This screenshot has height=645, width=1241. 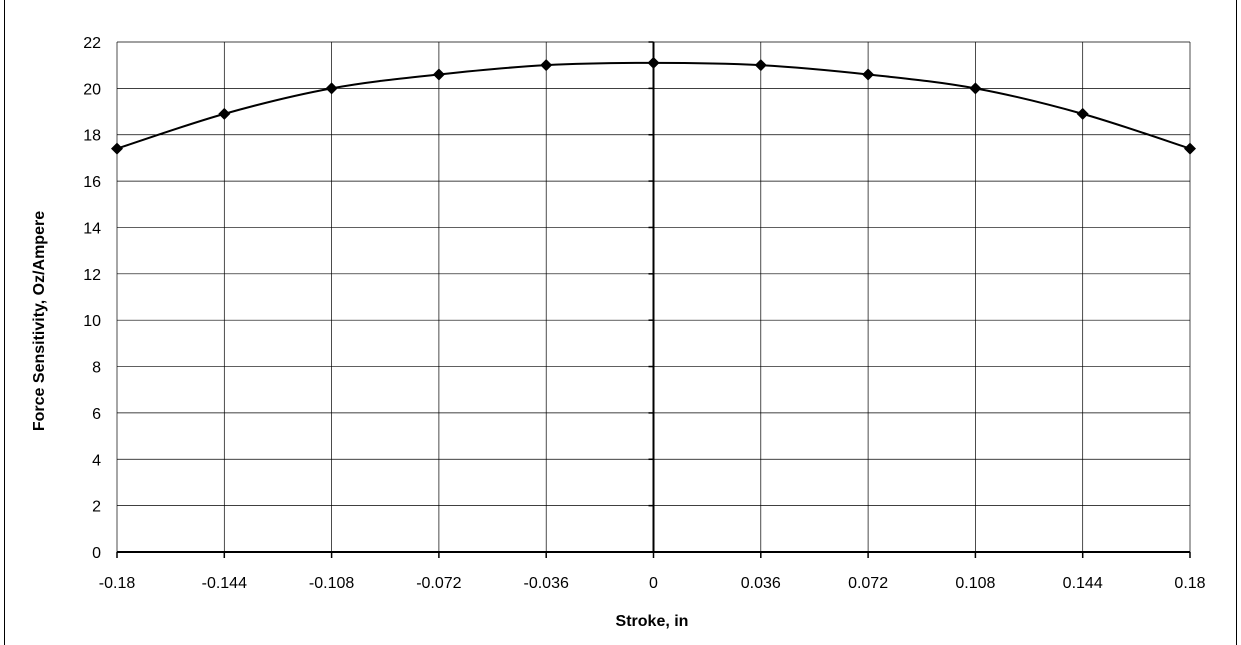 What do you see at coordinates (652, 621) in the screenshot?
I see `x-axis-title: Stroke, in` at bounding box center [652, 621].